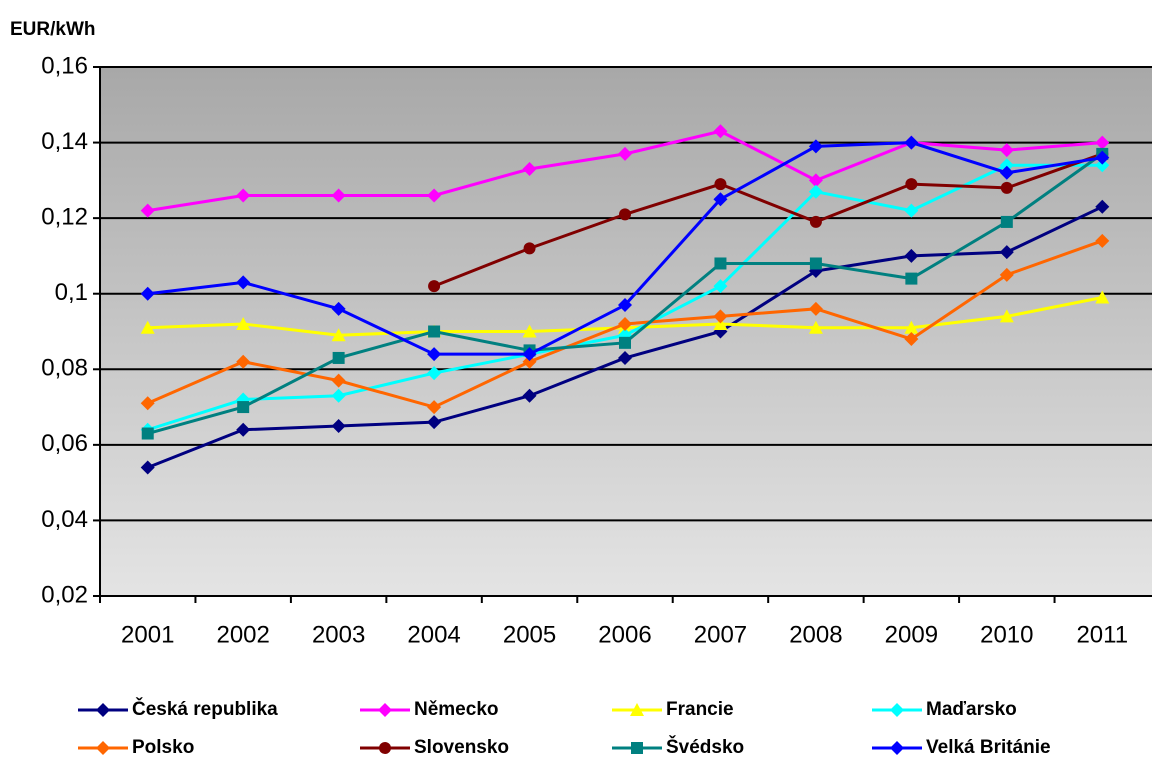 The height and width of the screenshot is (764, 1152). What do you see at coordinates (988, 747) in the screenshot?
I see `legend-label: Velká Británie` at bounding box center [988, 747].